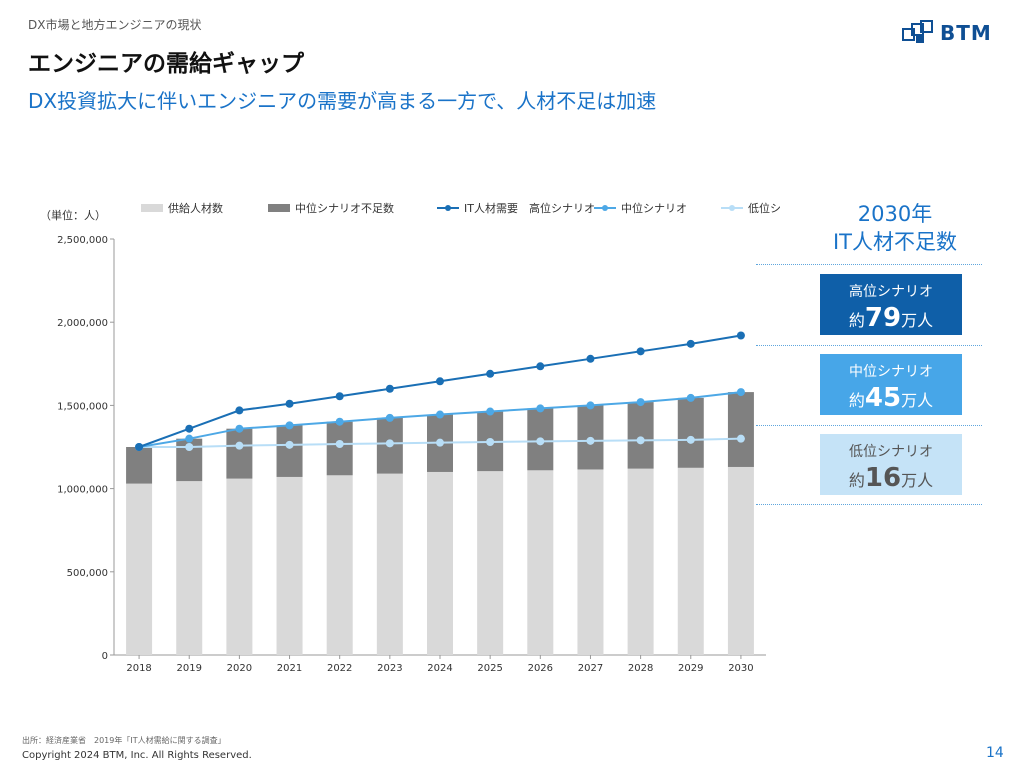 The height and width of the screenshot is (768, 1024). I want to click on x-tick-label: 2024, so click(439, 668).